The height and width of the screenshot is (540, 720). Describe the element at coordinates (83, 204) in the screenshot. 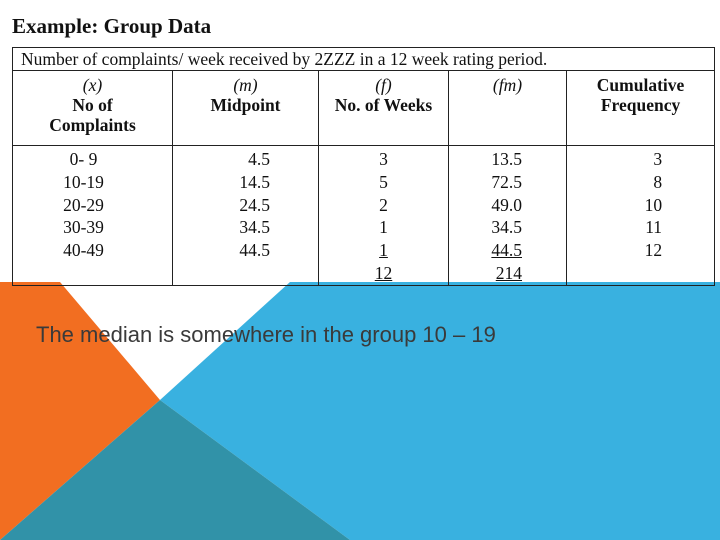

I see `table-cell: 20-29` at that location.